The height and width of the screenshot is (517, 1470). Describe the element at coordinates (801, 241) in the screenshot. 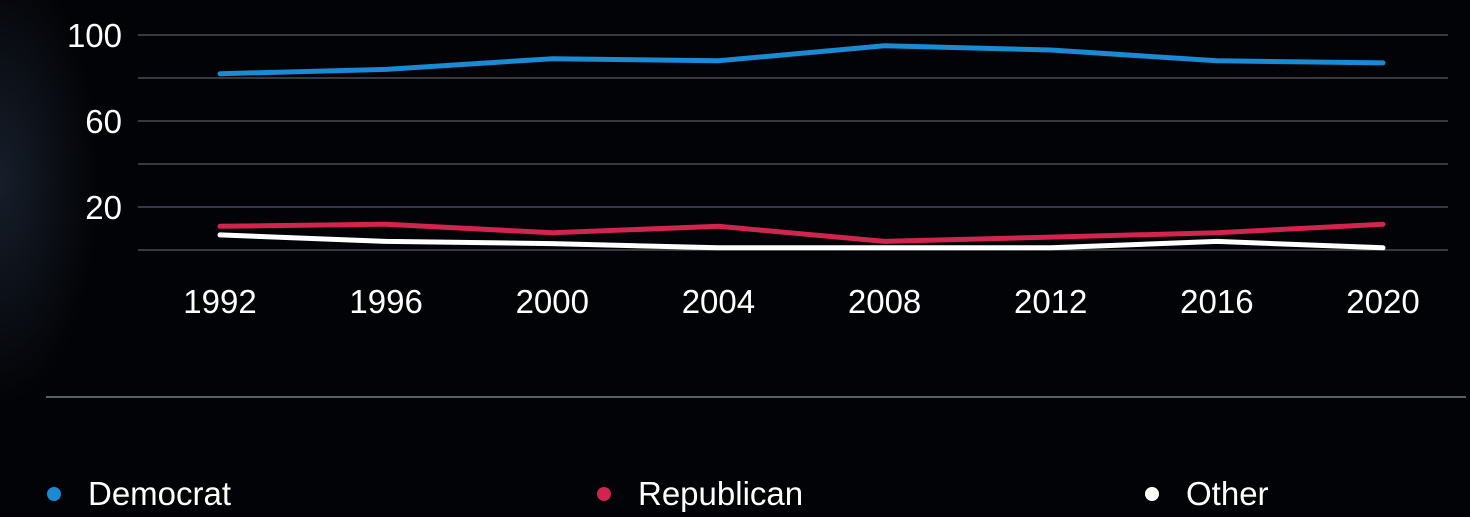

I see `series-line-other` at that location.